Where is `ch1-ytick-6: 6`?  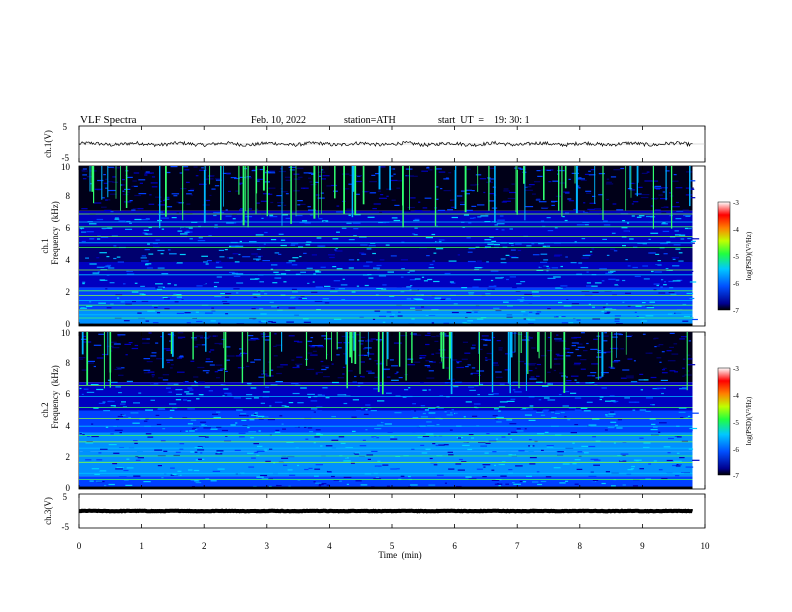 ch1-ytick-6: 6 is located at coordinates (68, 228).